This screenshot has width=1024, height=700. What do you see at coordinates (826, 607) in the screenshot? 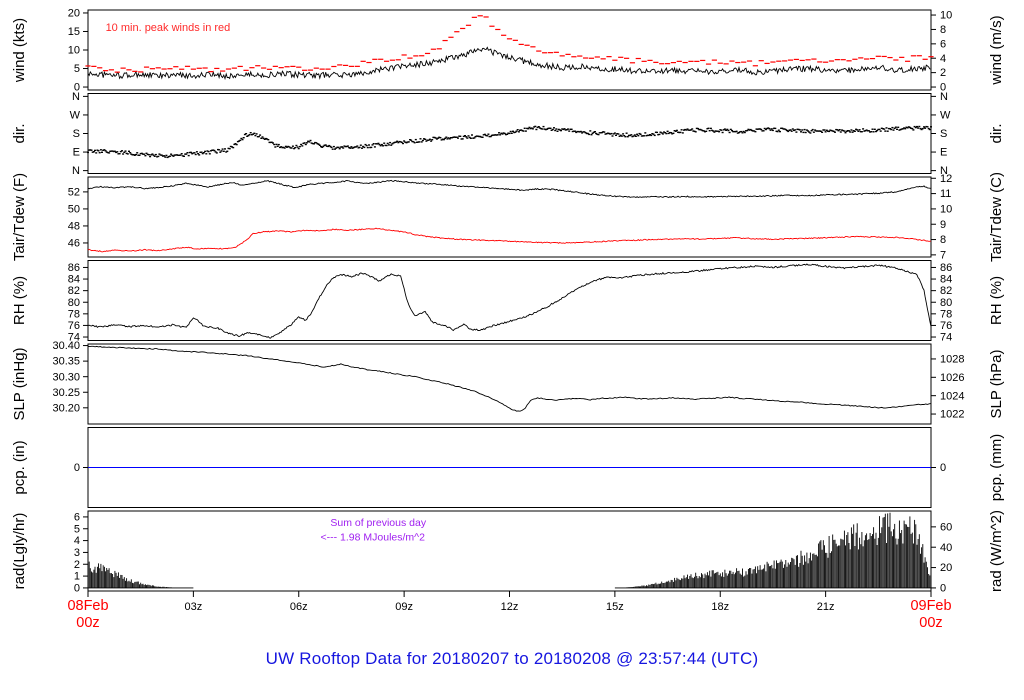
I see `x-tick-label: 21z` at bounding box center [826, 607].